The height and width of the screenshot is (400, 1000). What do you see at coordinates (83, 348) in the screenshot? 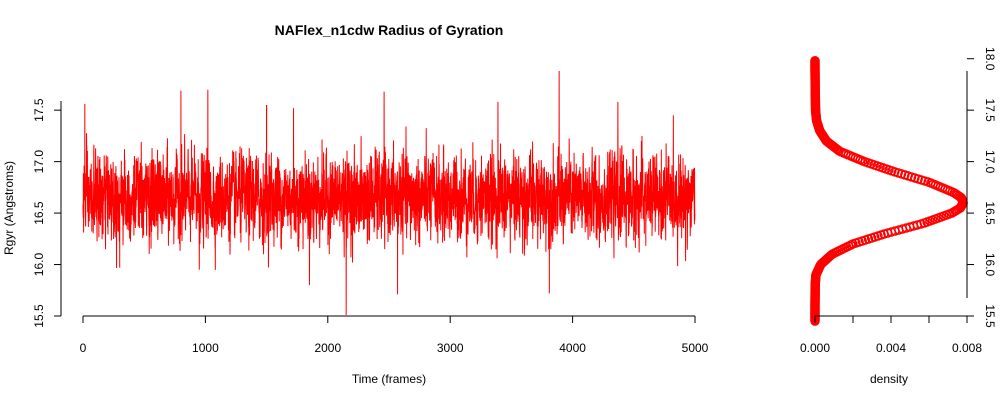
I see `x-tick-label: 0` at bounding box center [83, 348].